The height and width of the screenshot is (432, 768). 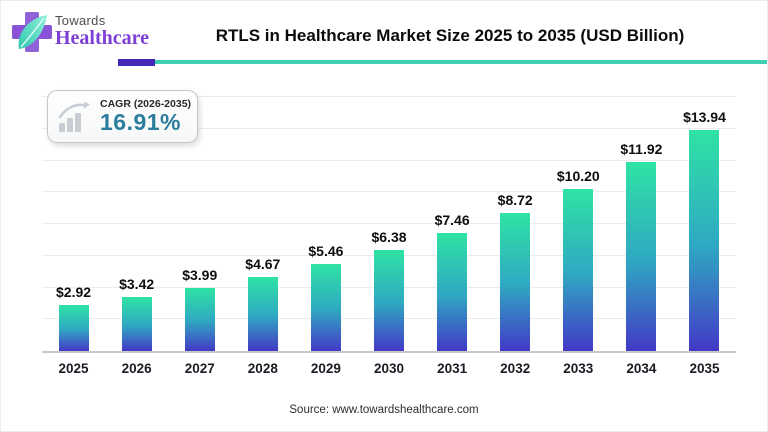 I want to click on logo-text: Towards Healthcare, so click(x=102, y=31).